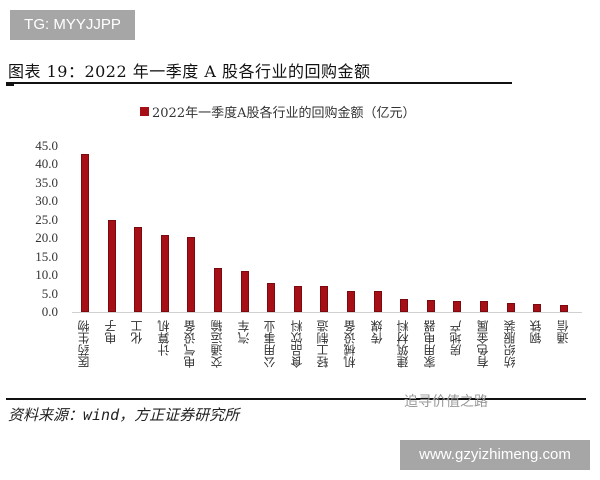 The height and width of the screenshot is (480, 600). What do you see at coordinates (163, 338) in the screenshot?
I see `x-tick-label: 计算机` at bounding box center [163, 338].